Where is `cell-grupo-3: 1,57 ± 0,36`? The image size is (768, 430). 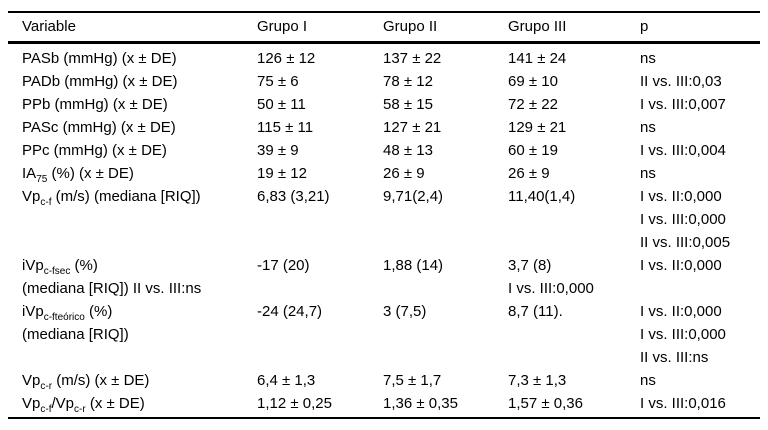 cell-grupo-3: 1,57 ± 0,36 is located at coordinates (574, 405).